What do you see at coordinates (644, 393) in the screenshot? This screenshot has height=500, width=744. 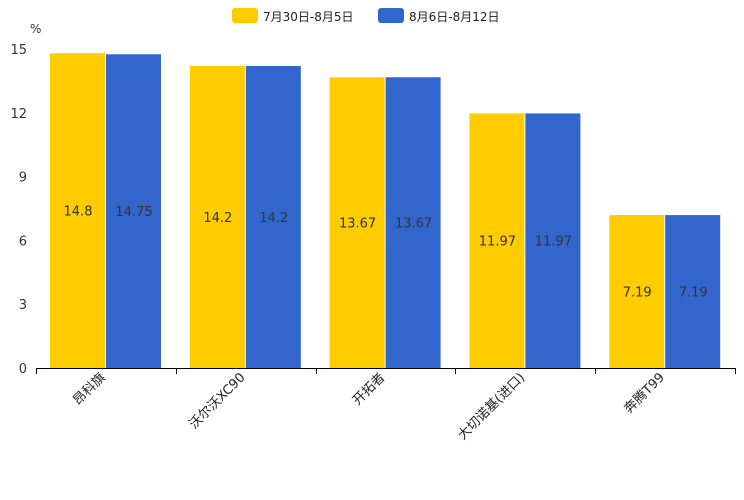 I see `x-tick-label: 奔腾T99` at bounding box center [644, 393].